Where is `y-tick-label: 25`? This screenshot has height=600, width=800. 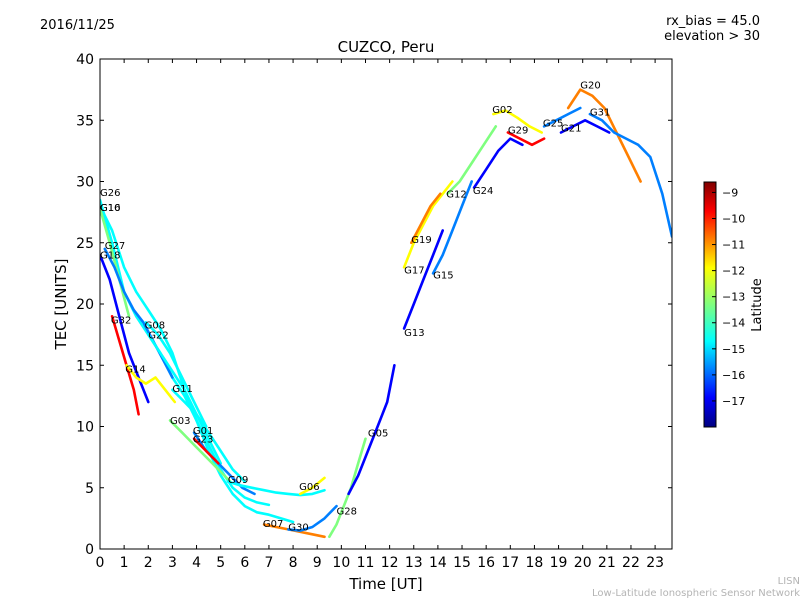
y-tick-label: 25 is located at coordinates (85, 244).